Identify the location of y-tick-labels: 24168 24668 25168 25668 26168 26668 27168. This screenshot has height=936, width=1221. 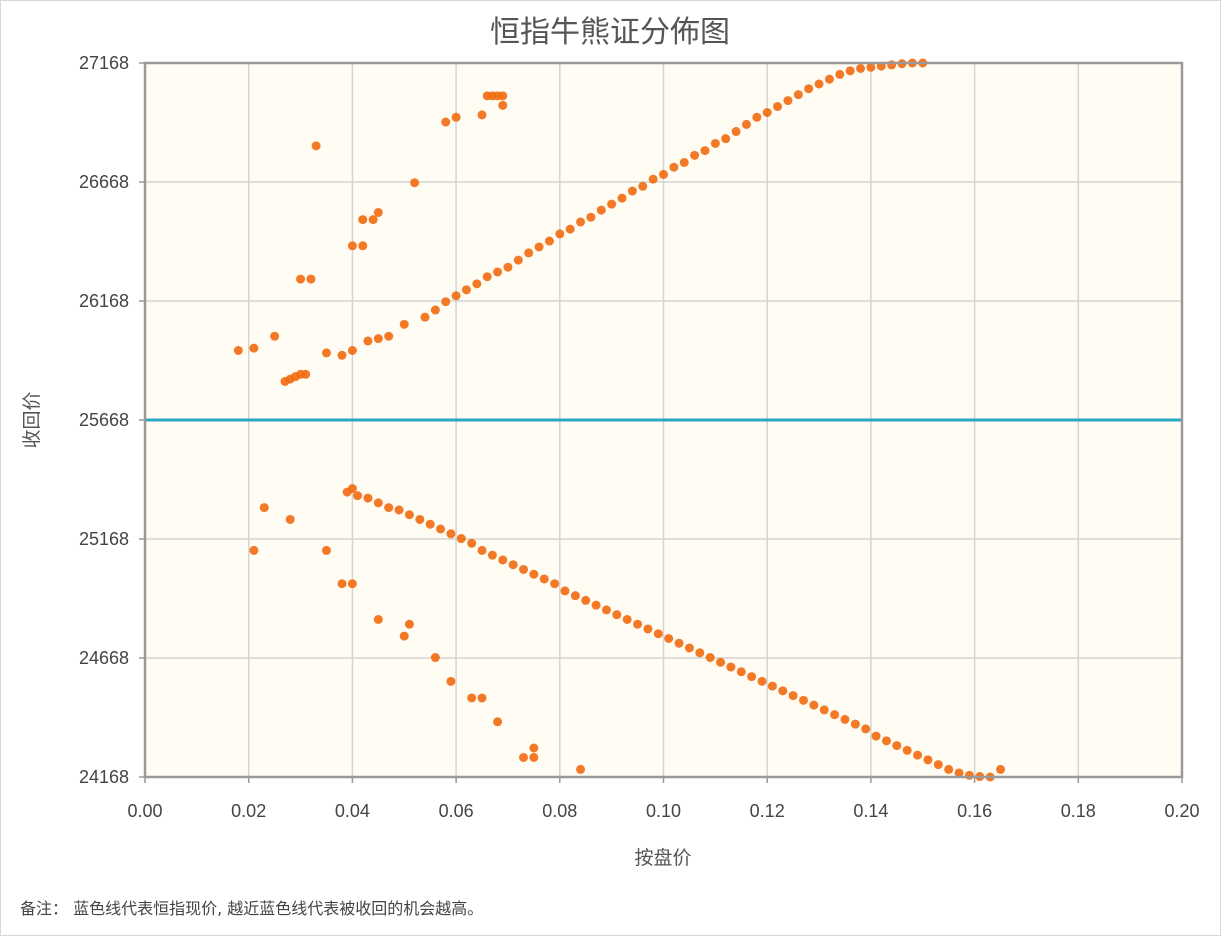
(104, 420).